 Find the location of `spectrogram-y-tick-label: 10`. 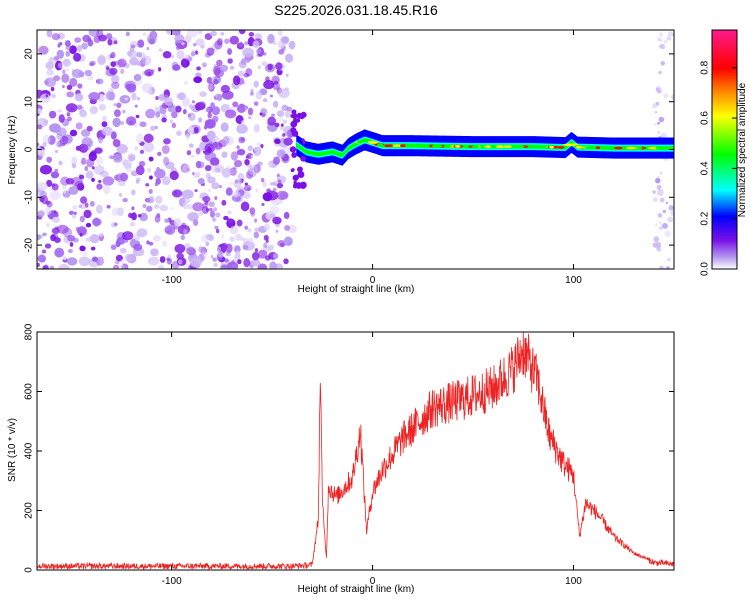

spectrogram-y-tick-label: 10 is located at coordinates (29, 102).